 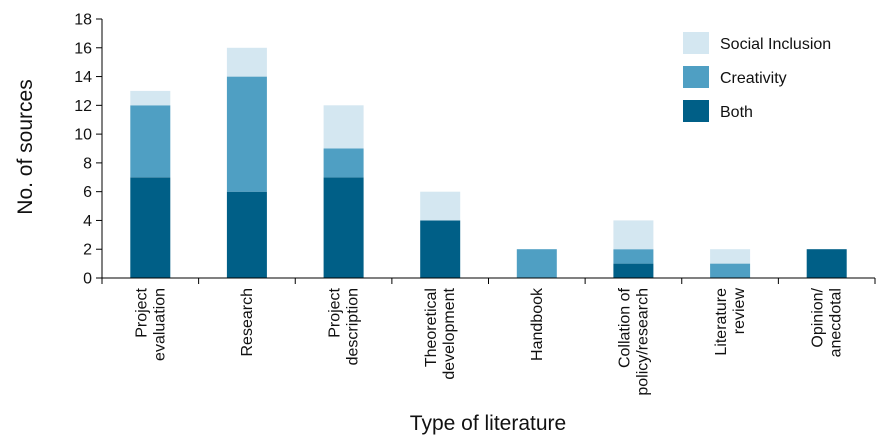 I want to click on x-category-label: evaluation, so click(x=159, y=324).